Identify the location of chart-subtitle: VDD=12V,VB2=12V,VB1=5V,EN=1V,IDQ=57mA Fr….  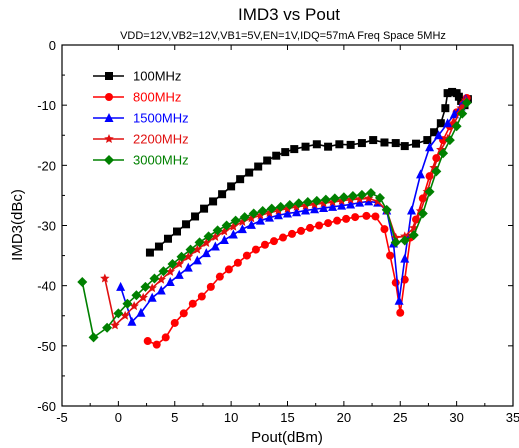
(283, 36).